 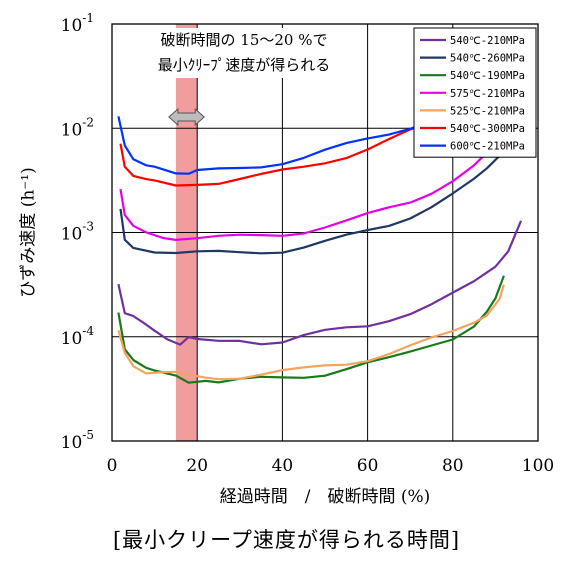 I want to click on annotation-line-2: 最小ｸﾘｰﾌﾟ速度が得られる, so click(x=244, y=65).